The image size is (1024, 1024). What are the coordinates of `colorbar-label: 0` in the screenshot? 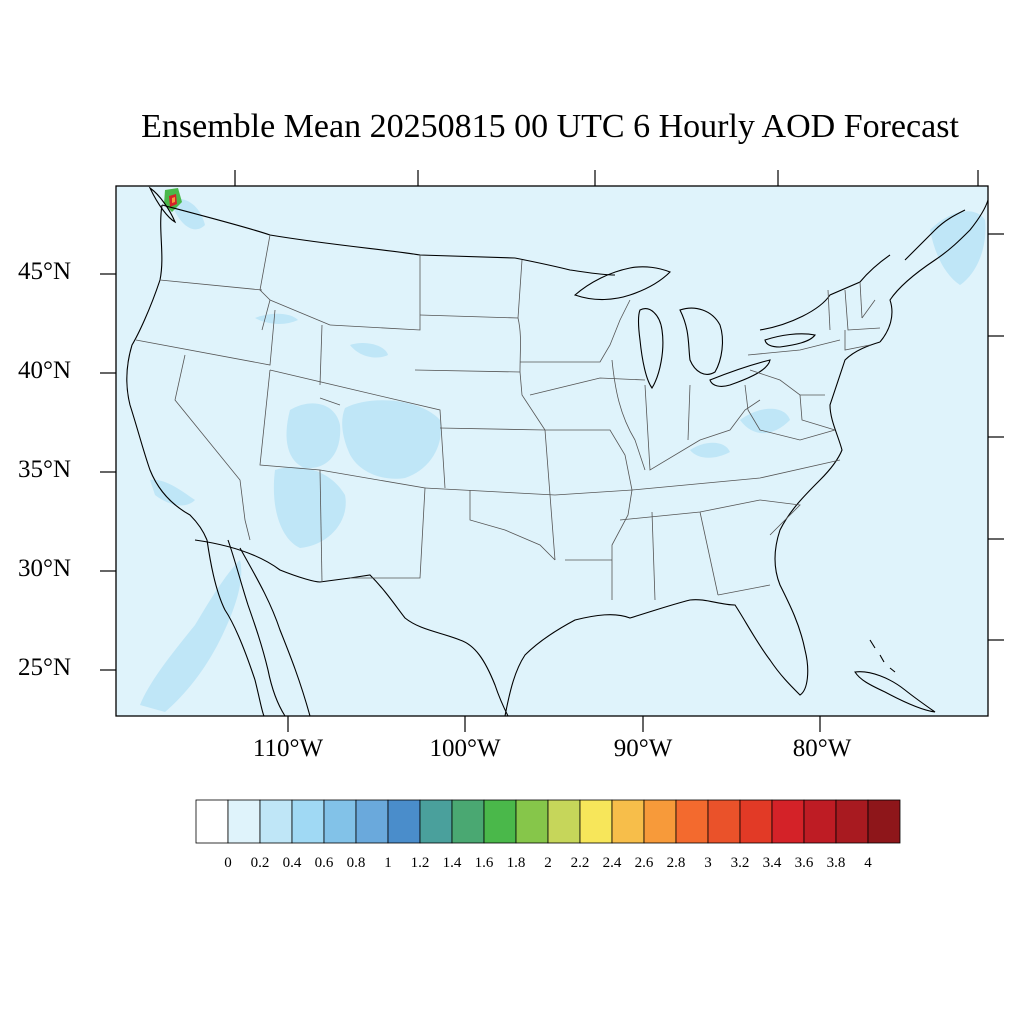 It's located at (228, 863).